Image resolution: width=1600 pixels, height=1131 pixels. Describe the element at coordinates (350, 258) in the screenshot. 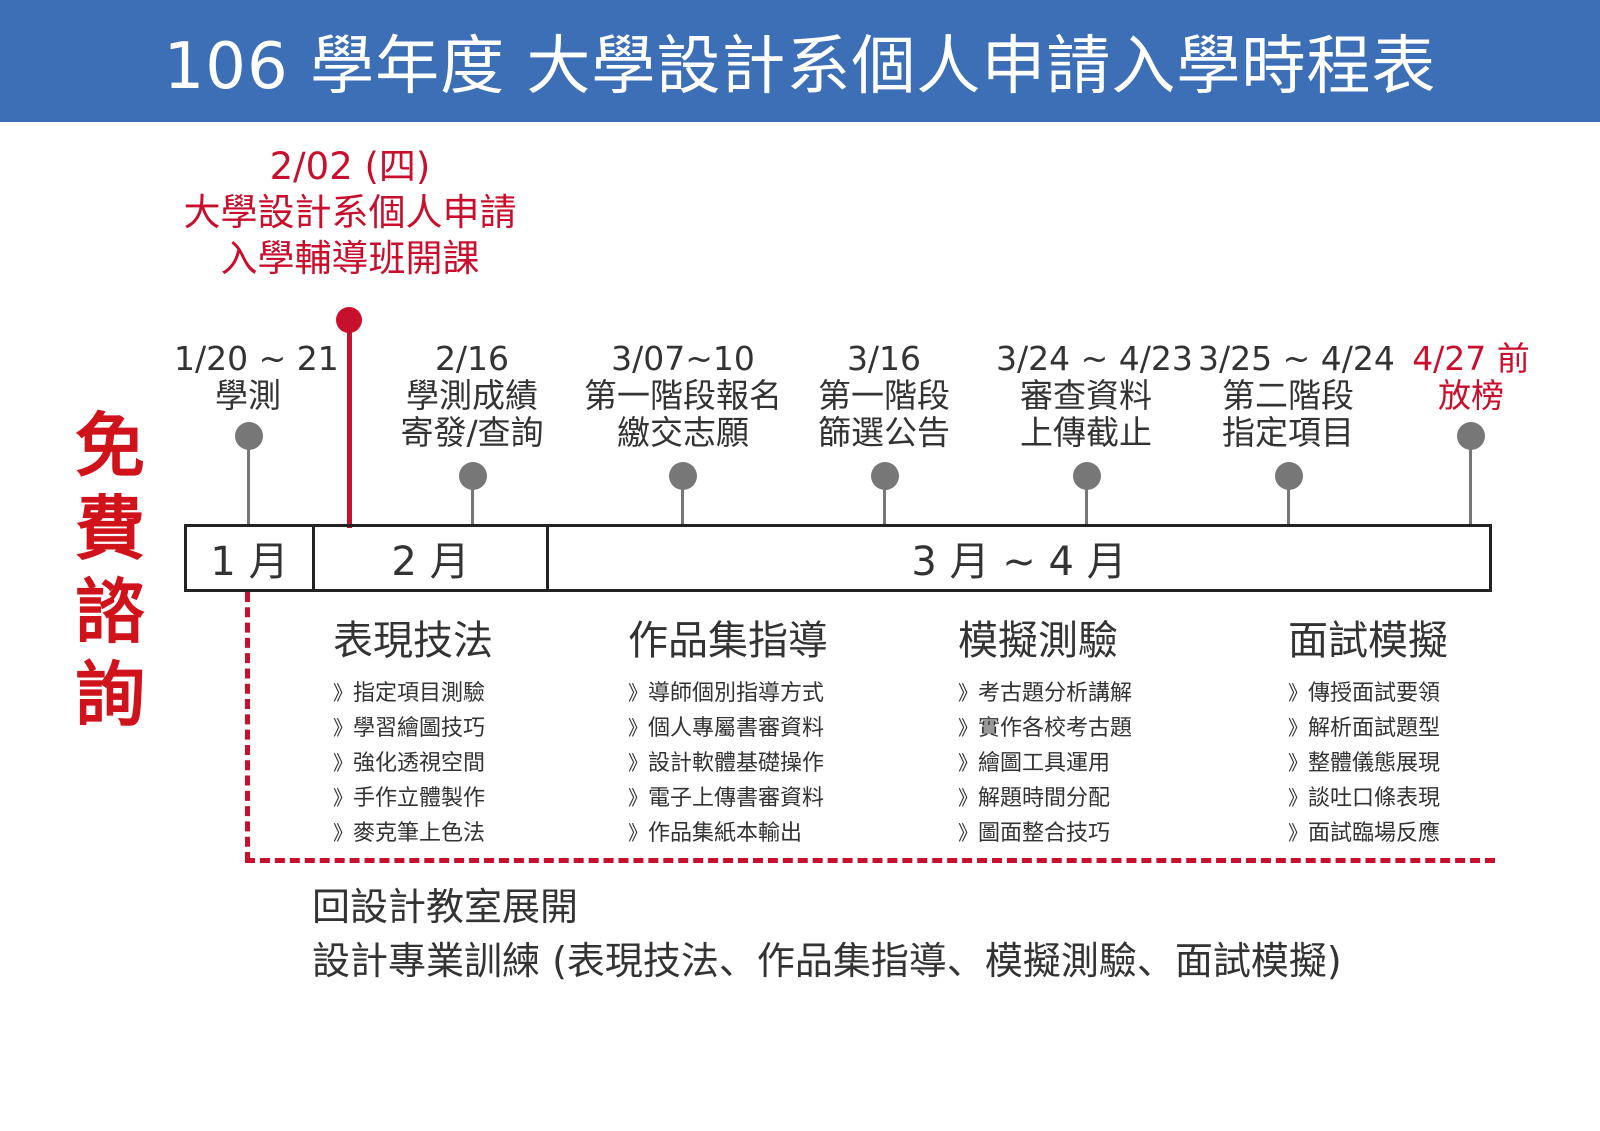

I see `highlight-event-line2: 入學輔導班開課` at that location.